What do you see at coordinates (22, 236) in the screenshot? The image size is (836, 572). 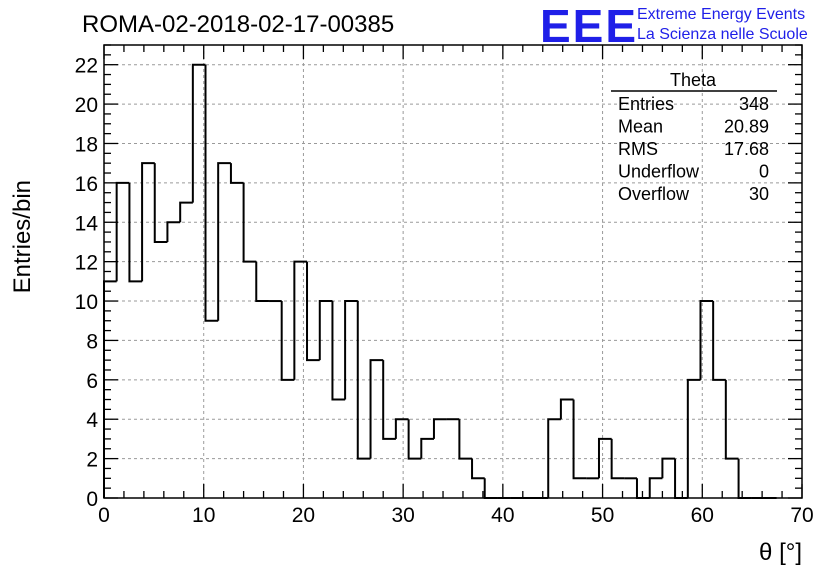 I see `y-axis-label: Entries/bin` at bounding box center [22, 236].